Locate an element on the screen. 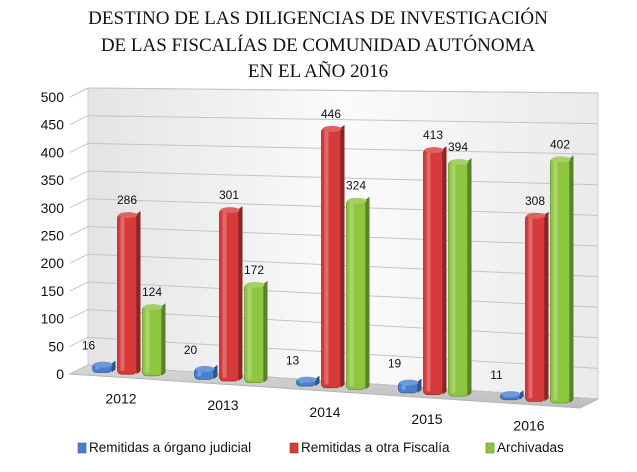 The image size is (637, 472). legend-label: Remitidas a órgano judicial is located at coordinates (170, 447).